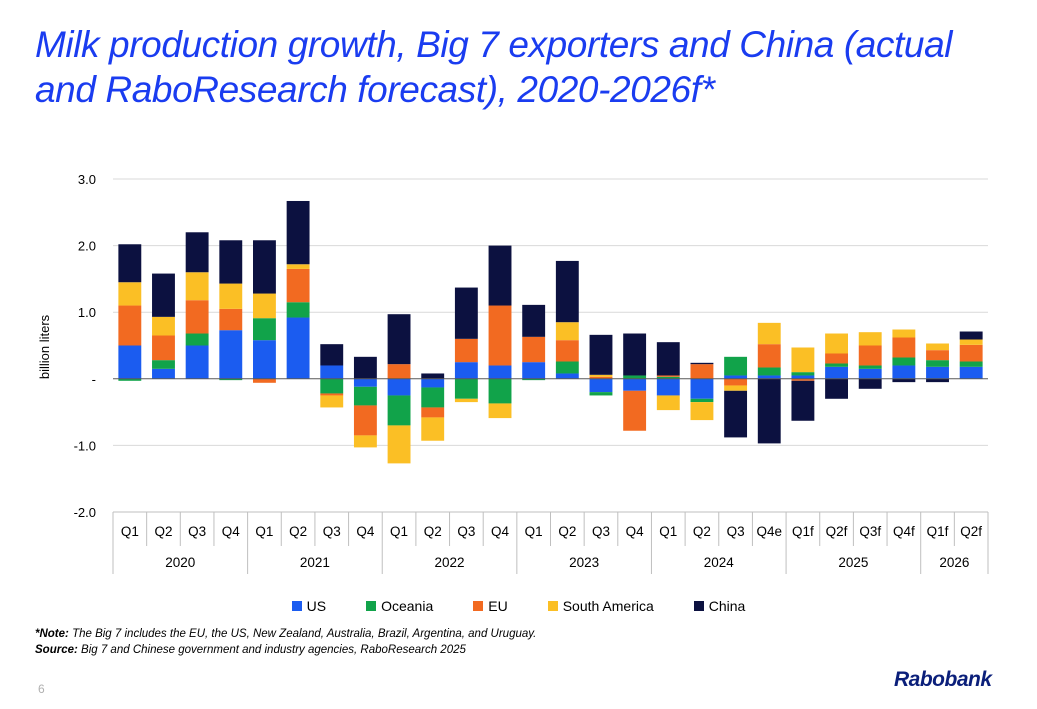 The image size is (1037, 709). I want to click on legend-item: China, so click(719, 606).